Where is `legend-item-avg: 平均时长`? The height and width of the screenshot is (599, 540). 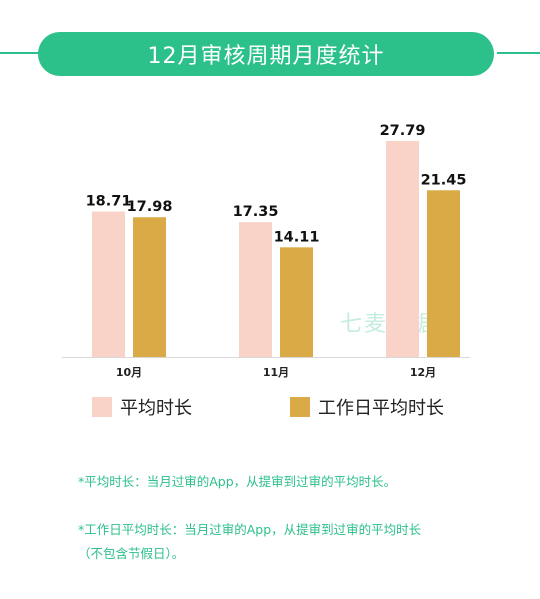 legend-item-avg: 平均时长 is located at coordinates (142, 407).